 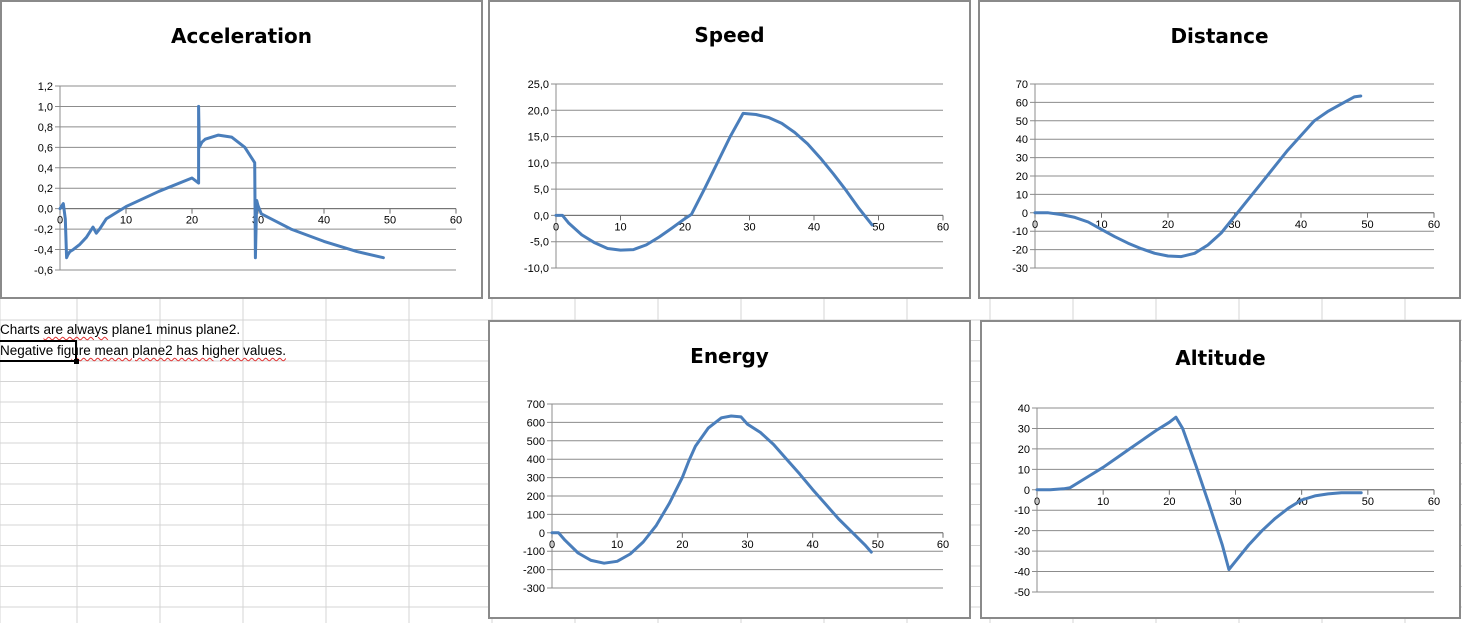 What do you see at coordinates (241, 36) in the screenshot?
I see `chart-title: Acceleration` at bounding box center [241, 36].